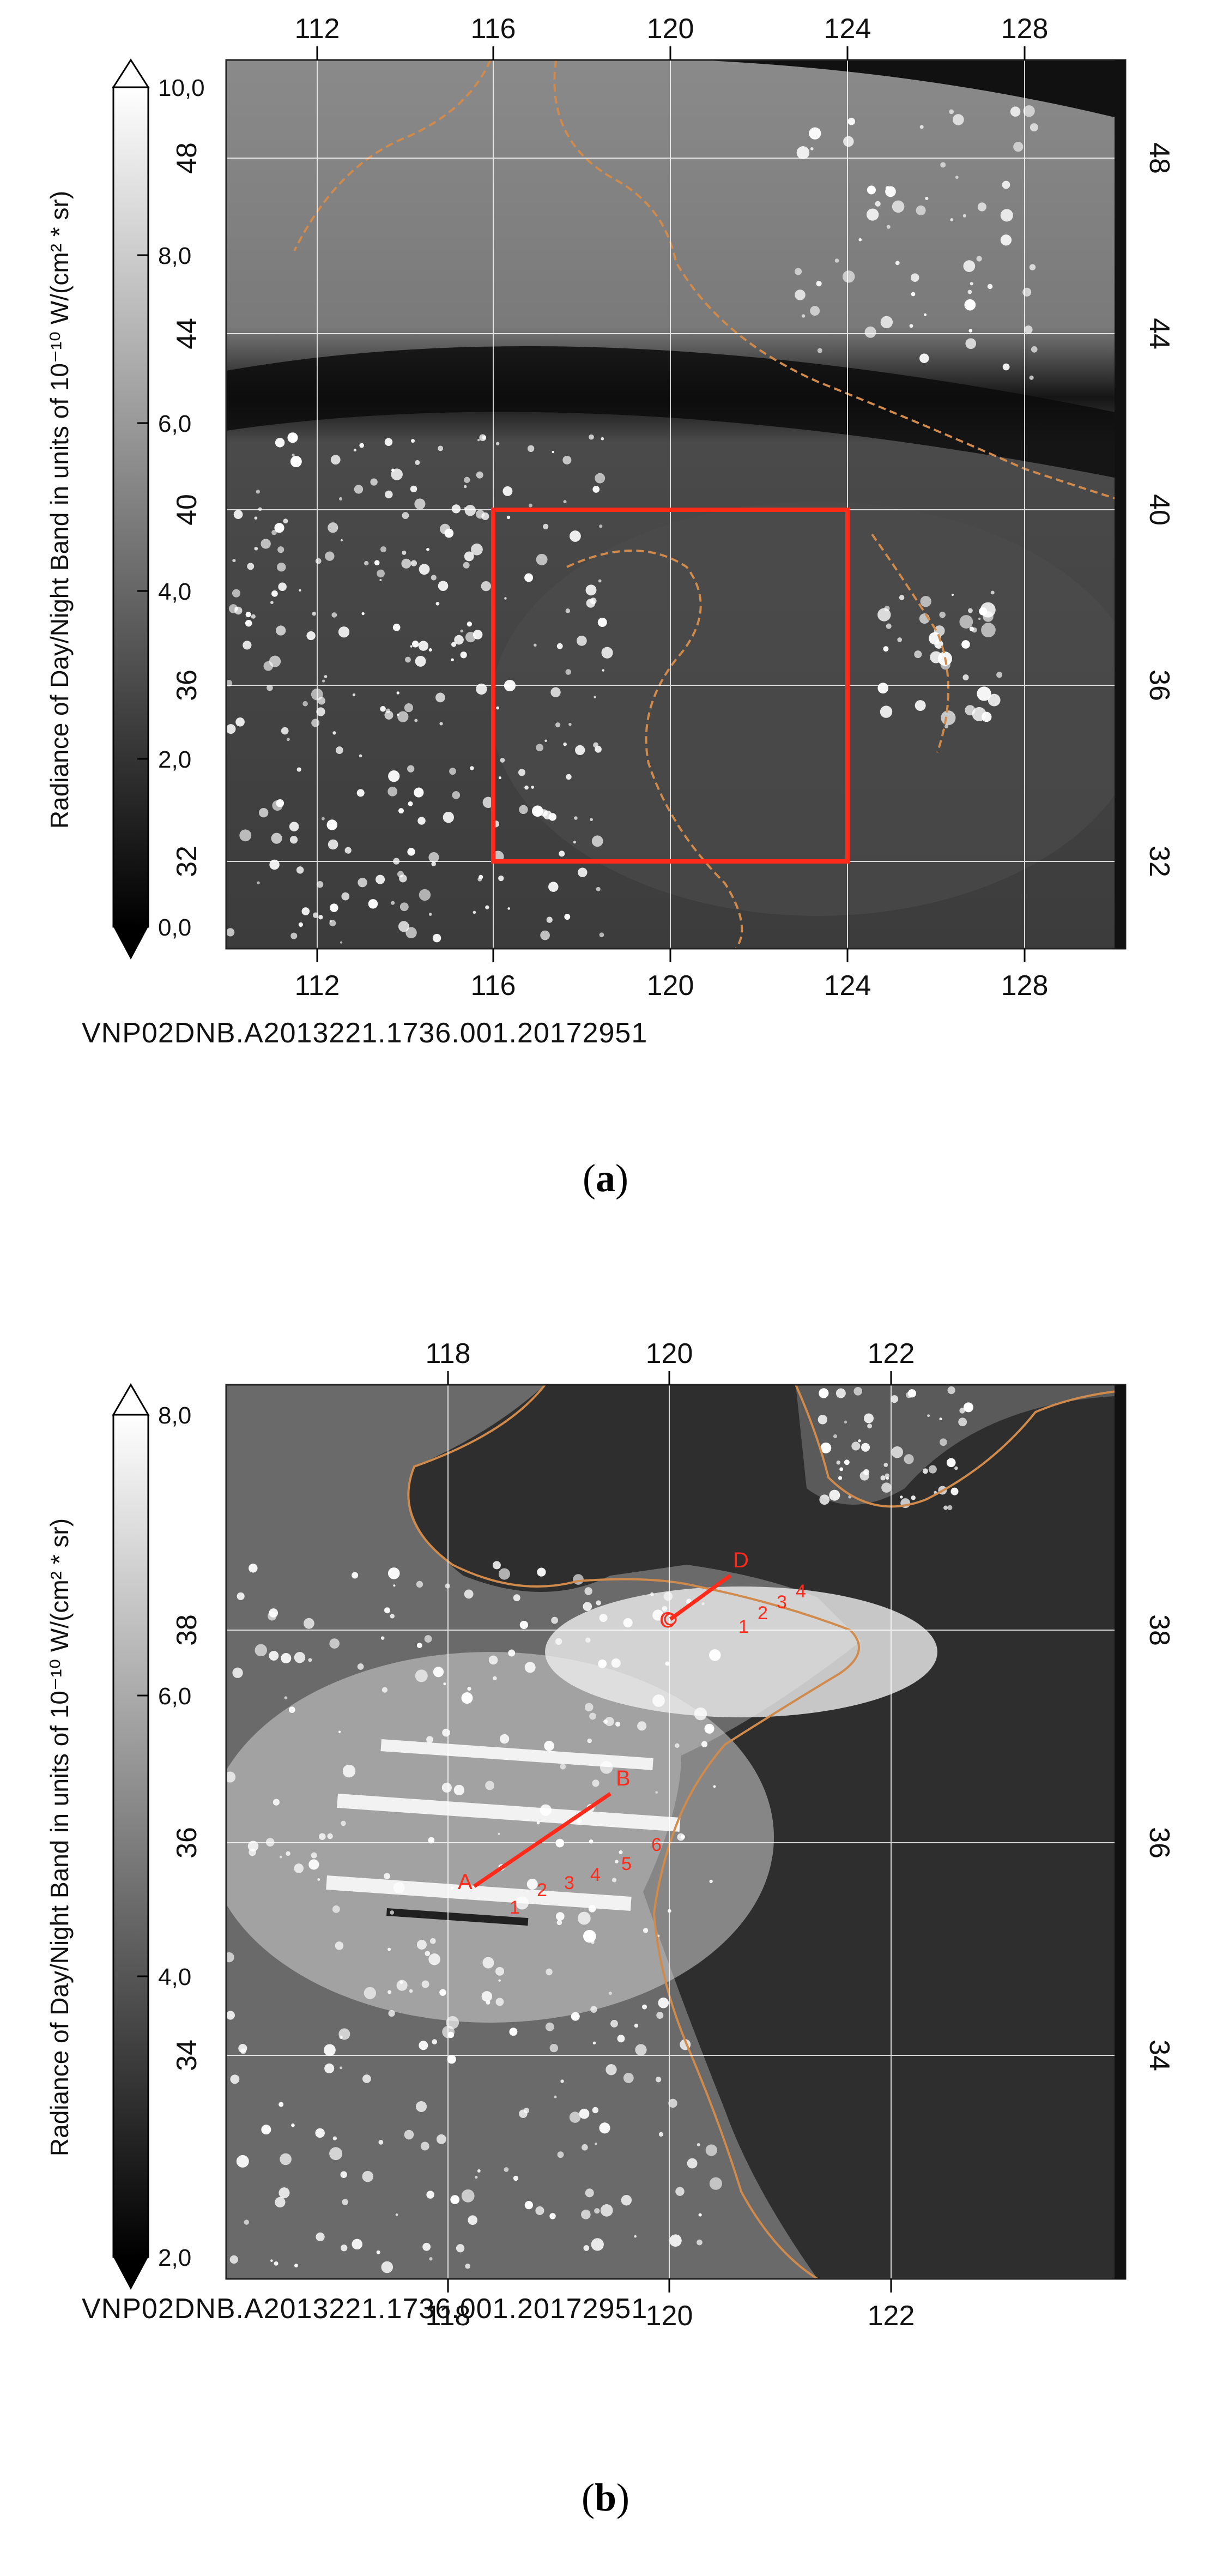  I want to click on transect-ab-point-label: 4, so click(595, 1875).